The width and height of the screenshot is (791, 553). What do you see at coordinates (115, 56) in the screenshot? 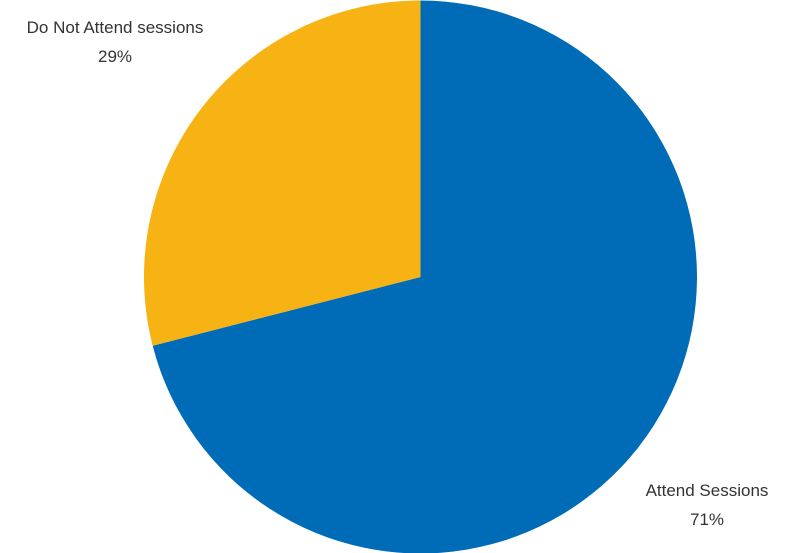
I see `slice-label-do-not-attend-value: 29%` at bounding box center [115, 56].